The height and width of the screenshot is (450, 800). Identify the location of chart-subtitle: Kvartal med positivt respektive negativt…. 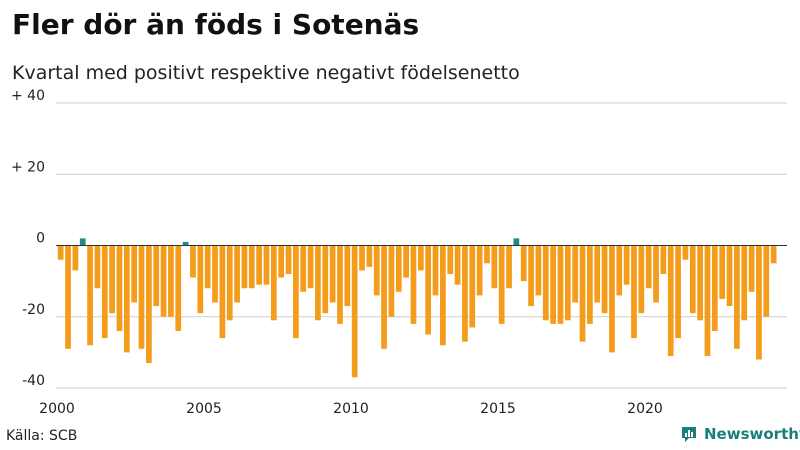
(266, 73).